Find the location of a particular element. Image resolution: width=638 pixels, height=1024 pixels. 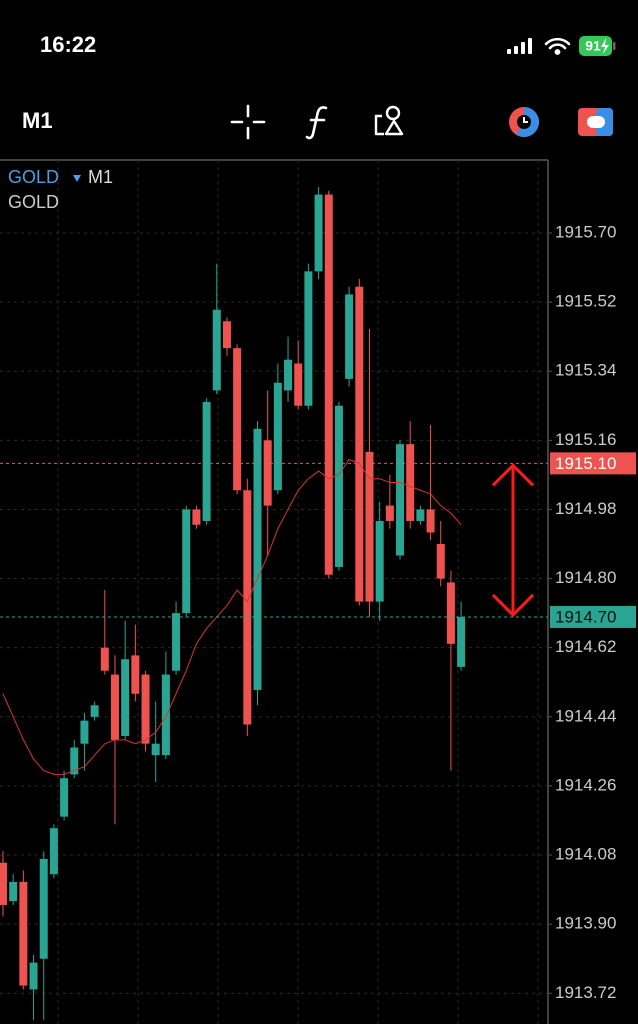

crosshair-button is located at coordinates (248, 122).